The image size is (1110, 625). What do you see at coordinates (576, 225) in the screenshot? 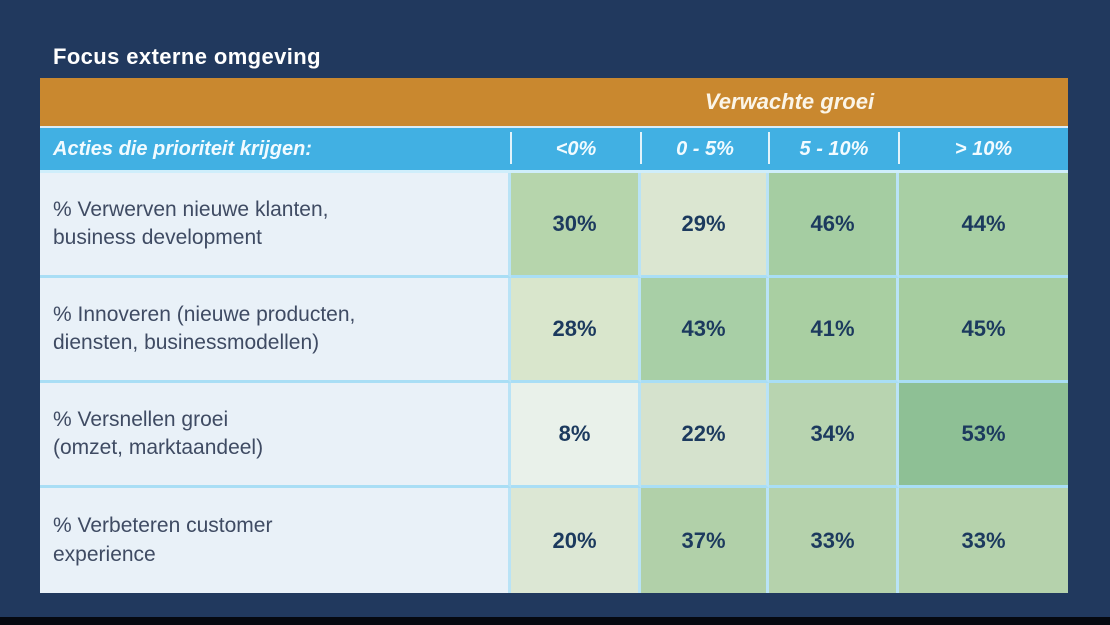
I see `value-cell: 30%` at bounding box center [576, 225].